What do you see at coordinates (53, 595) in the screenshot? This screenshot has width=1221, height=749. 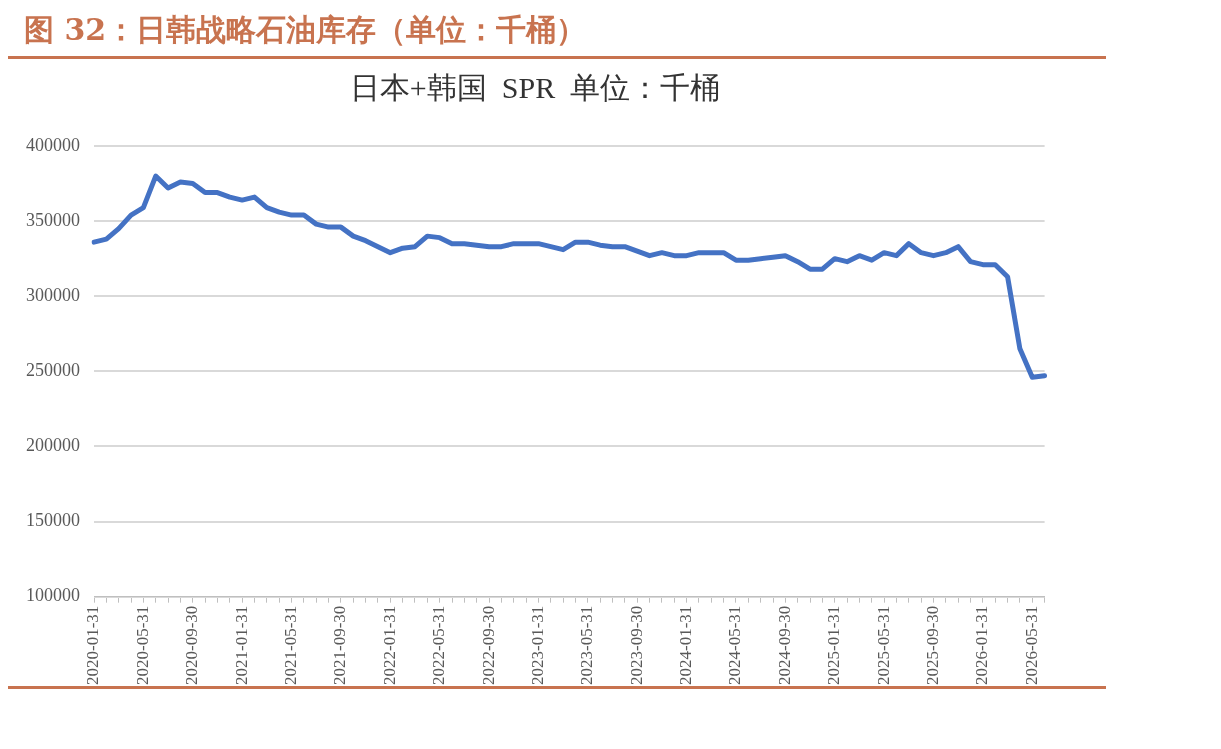 I see `y-tick-label: 100000` at bounding box center [53, 595].